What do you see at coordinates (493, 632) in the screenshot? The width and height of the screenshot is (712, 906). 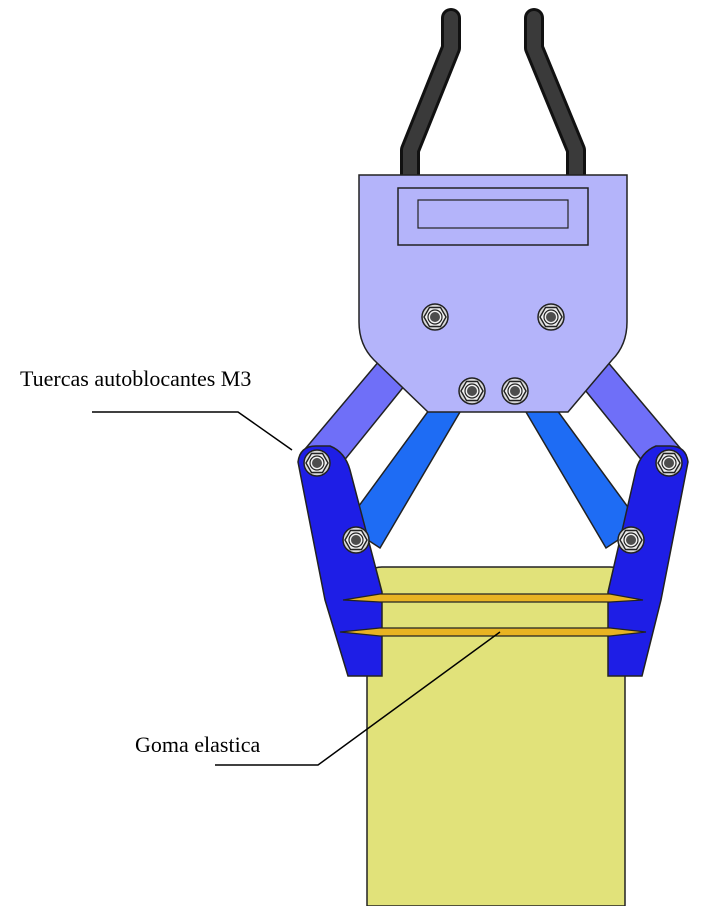 I see `rubber-band-lower` at bounding box center [493, 632].